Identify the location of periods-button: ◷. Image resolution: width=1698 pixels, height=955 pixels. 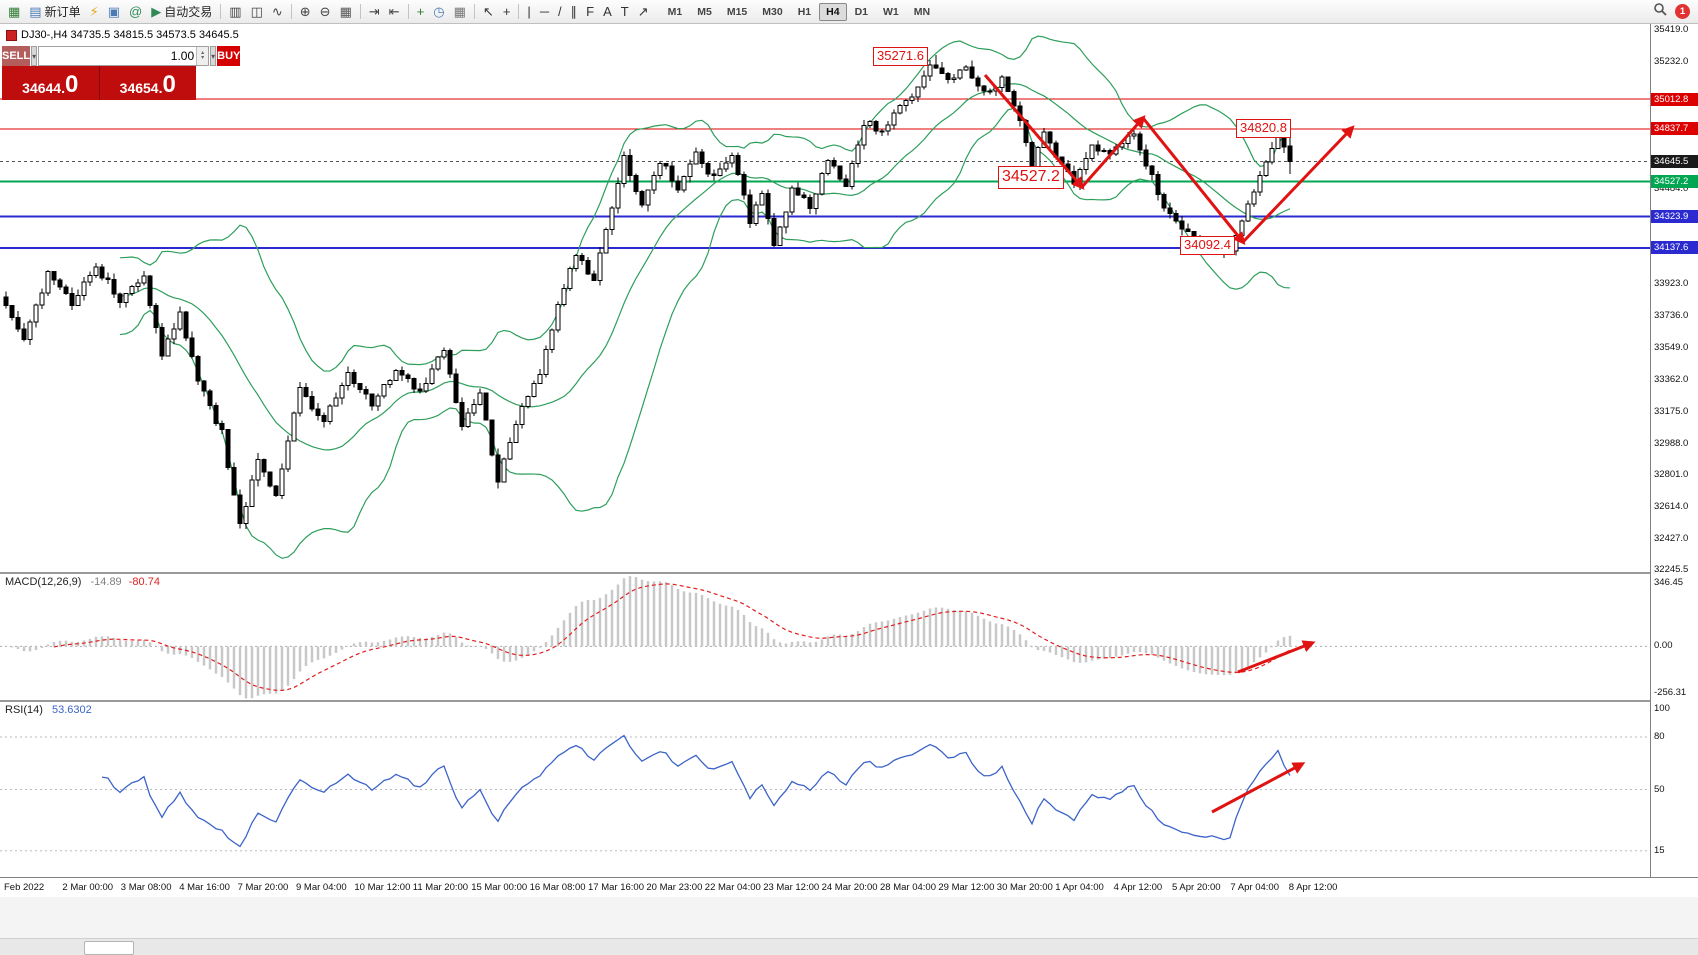
(438, 11).